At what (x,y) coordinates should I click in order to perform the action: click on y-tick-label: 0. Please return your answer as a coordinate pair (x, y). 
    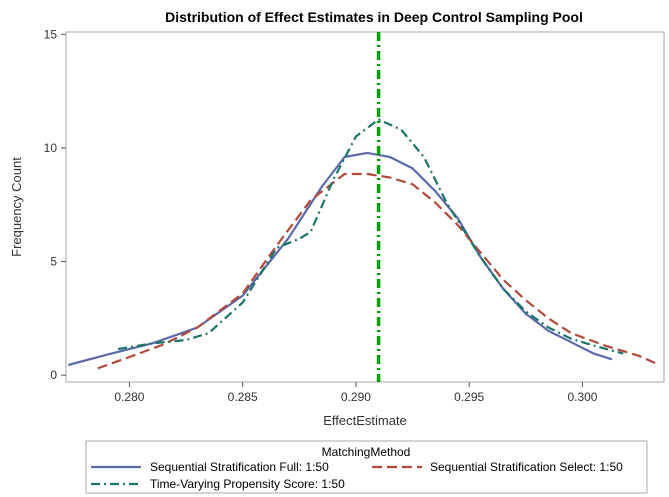
    Looking at the image, I should click on (53, 375).